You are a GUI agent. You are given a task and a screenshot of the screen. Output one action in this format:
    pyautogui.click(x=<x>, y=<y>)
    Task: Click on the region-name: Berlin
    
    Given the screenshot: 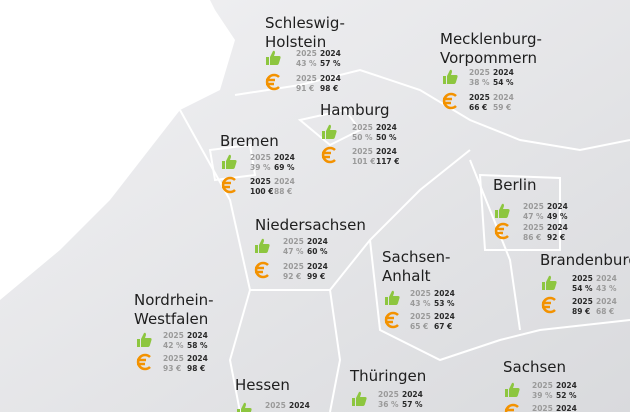 What is the action you would take?
    pyautogui.click(x=515, y=185)
    